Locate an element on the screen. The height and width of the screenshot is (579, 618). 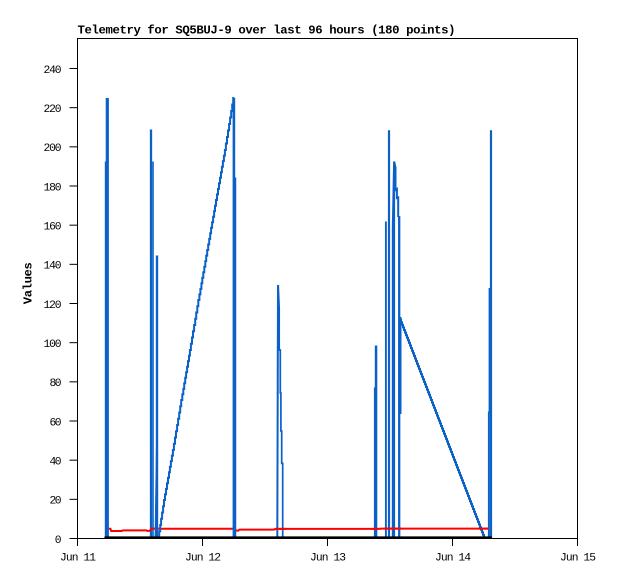
svg-text: 120 is located at coordinates (53, 306).